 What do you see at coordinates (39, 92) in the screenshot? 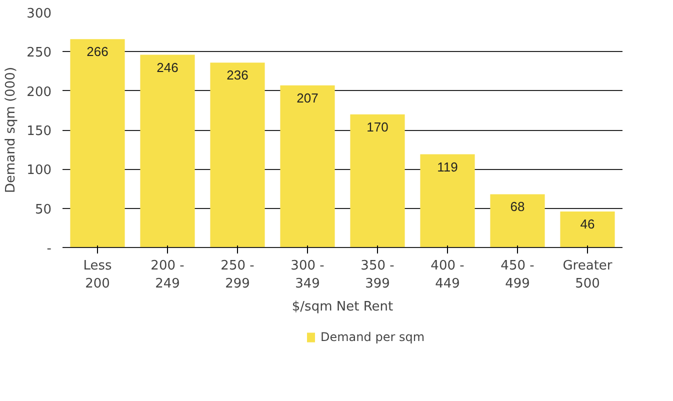
I see `y-tick-label: 200` at bounding box center [39, 92].